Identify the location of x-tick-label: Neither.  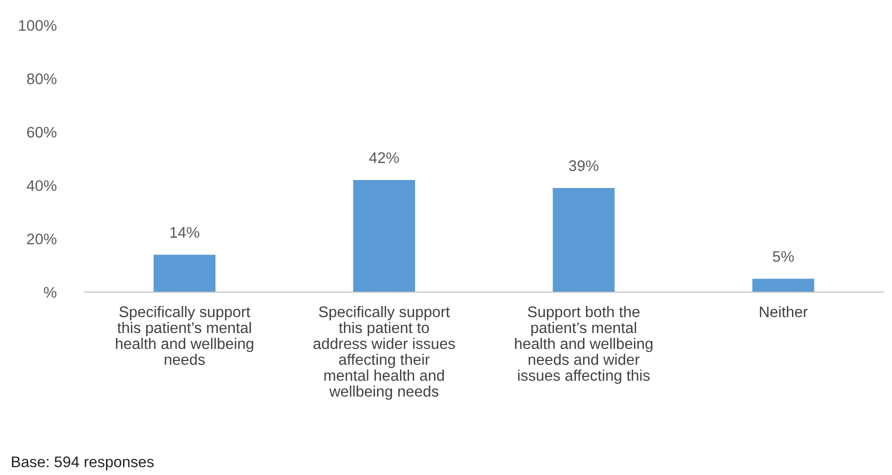
(784, 312).